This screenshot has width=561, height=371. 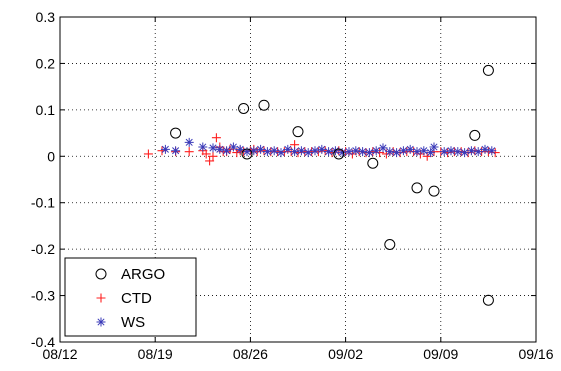 I want to click on y-tick-label: 0.2, so click(x=46, y=63).